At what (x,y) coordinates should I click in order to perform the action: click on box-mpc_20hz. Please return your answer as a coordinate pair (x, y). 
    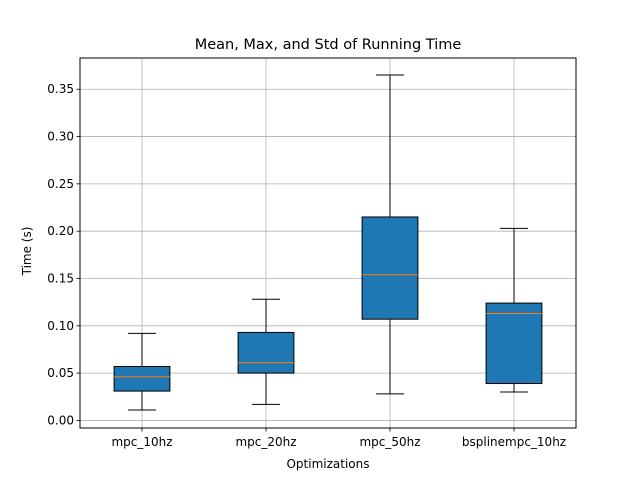
    Looking at the image, I should click on (266, 351).